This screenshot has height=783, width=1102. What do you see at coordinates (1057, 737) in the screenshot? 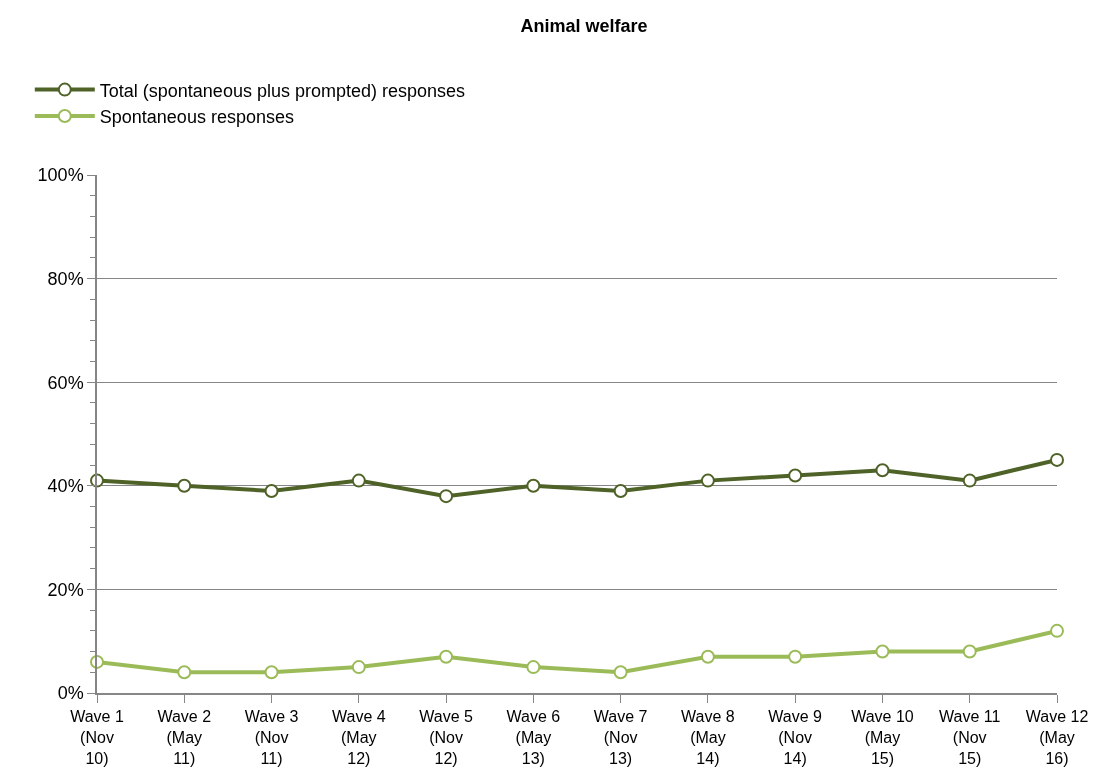
I see `x-tick-label: Wave 12 (May 16)` at bounding box center [1057, 737].